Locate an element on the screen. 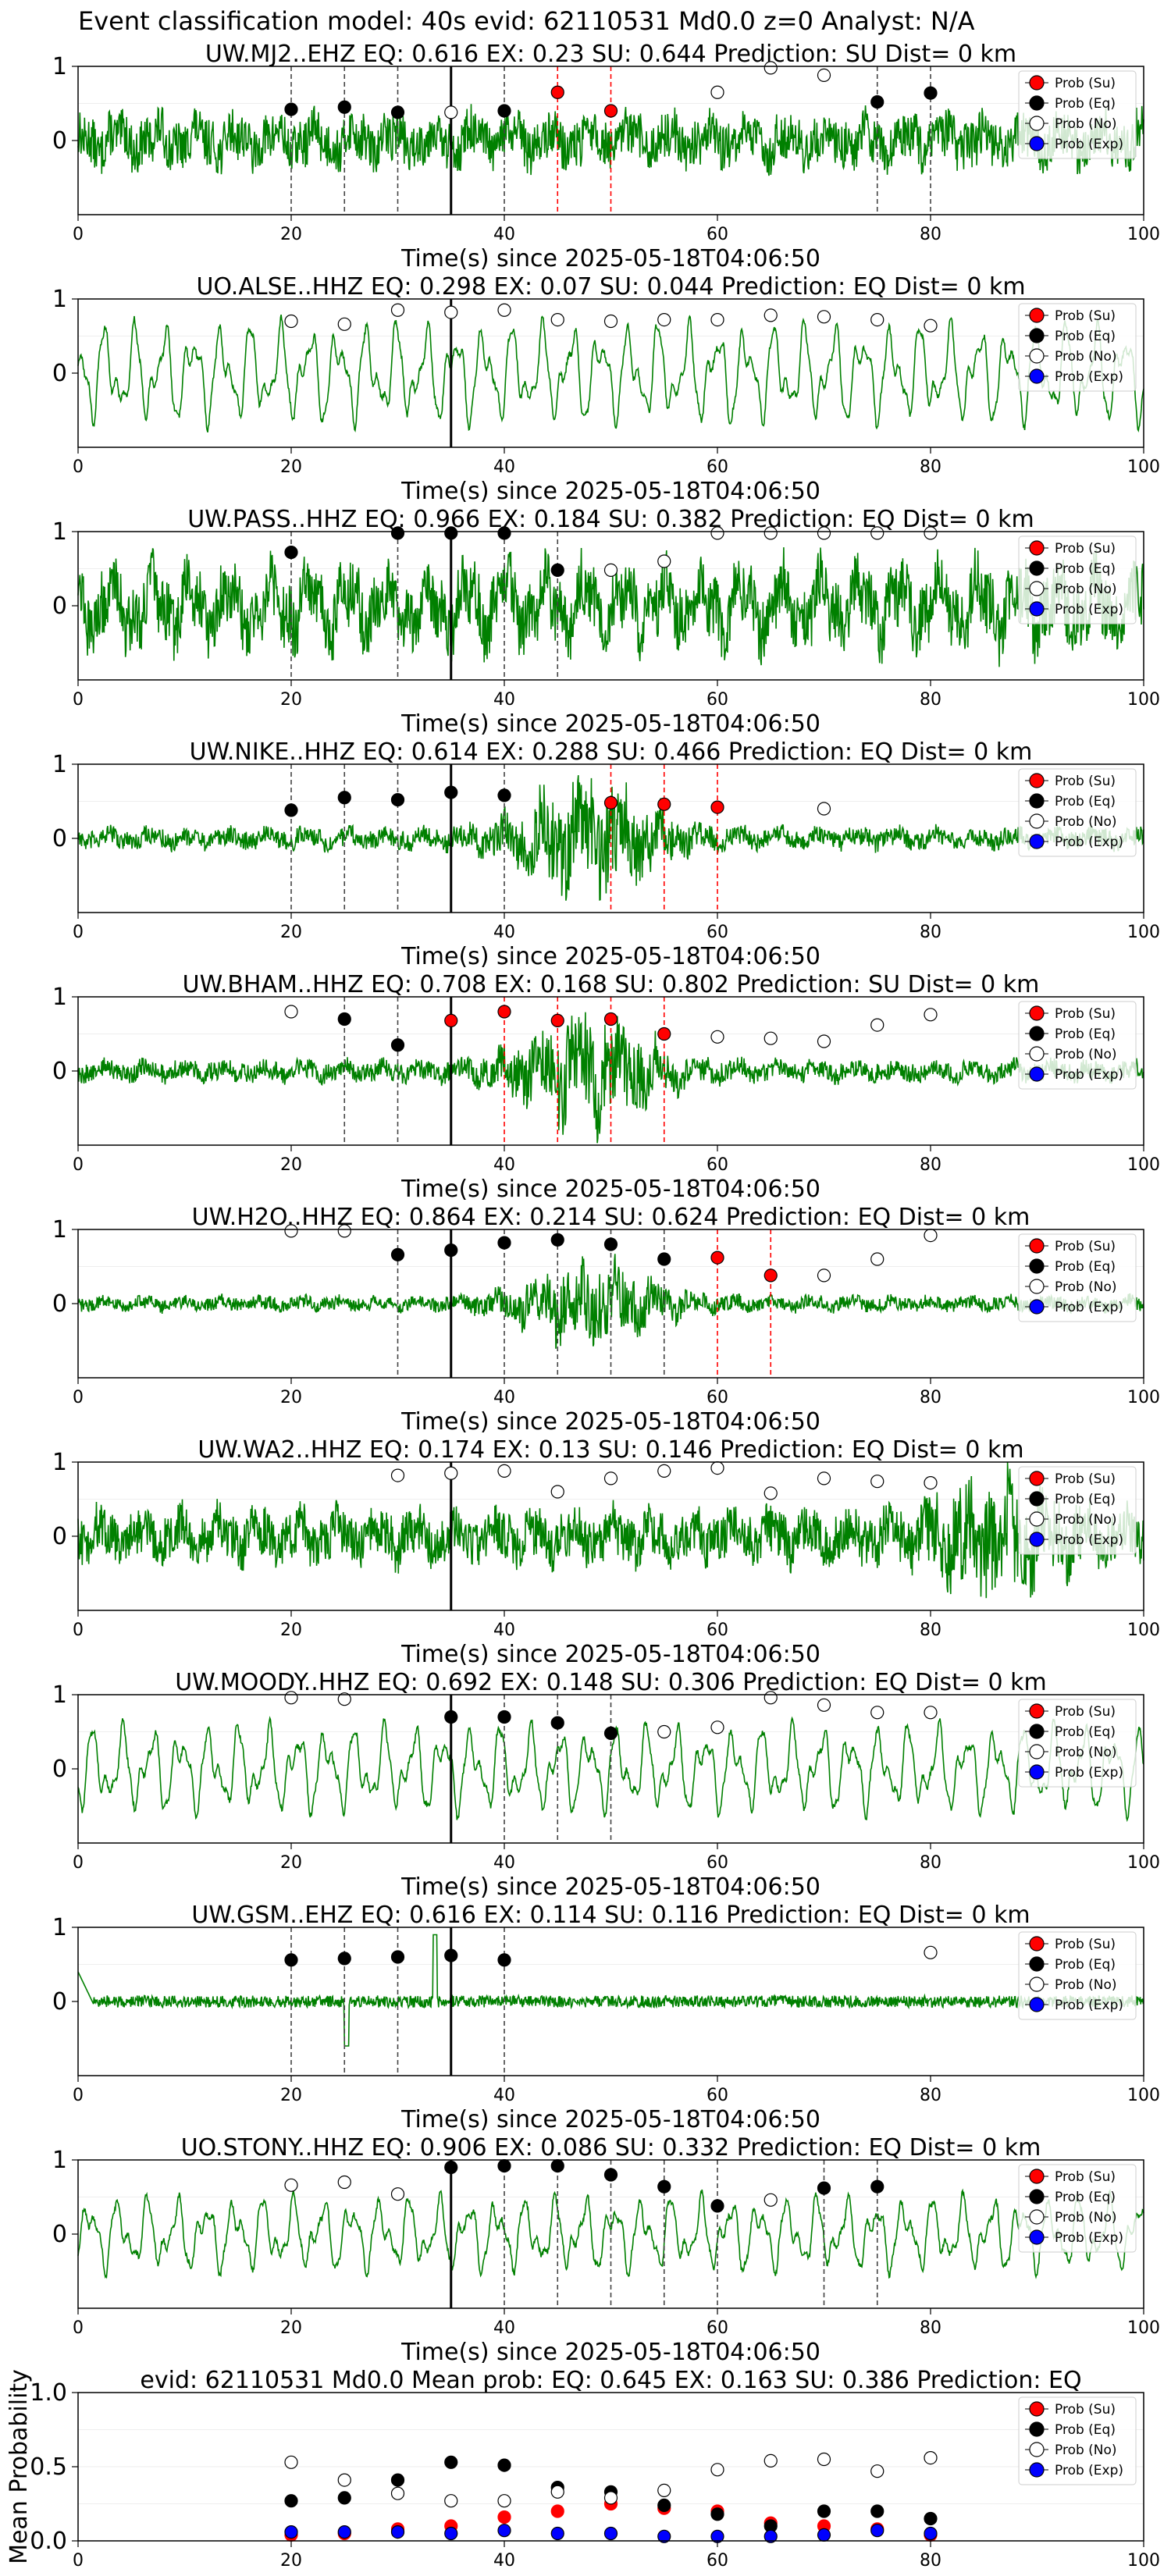 This screenshot has height=2576, width=1171. panel-0-legend-label: Prob (Su) is located at coordinates (1085, 83).